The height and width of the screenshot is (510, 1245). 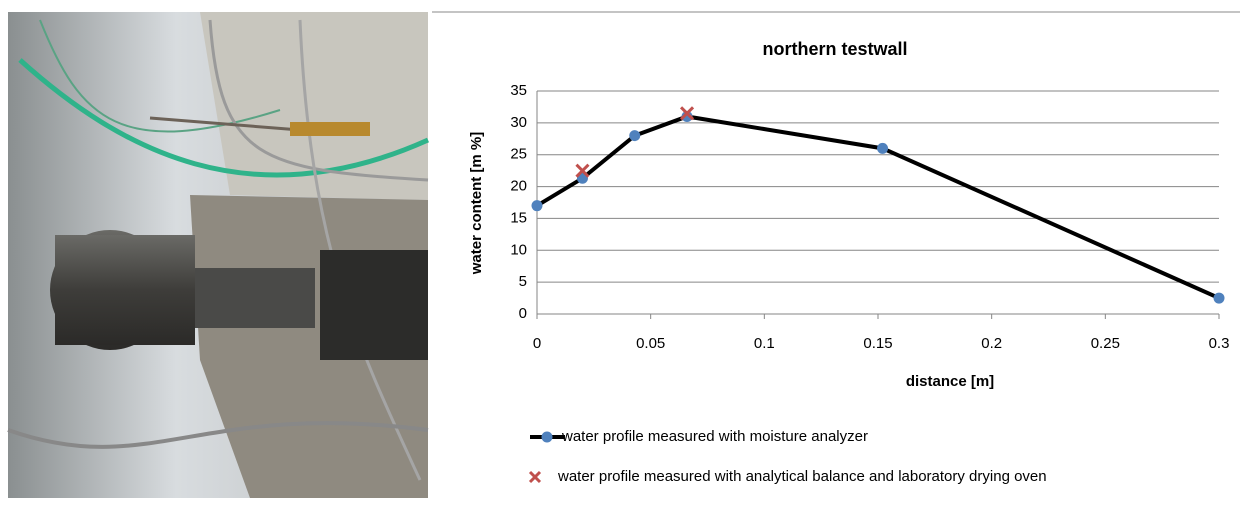 What do you see at coordinates (518, 122) in the screenshot?
I see `y-tick-label: 30` at bounding box center [518, 122].